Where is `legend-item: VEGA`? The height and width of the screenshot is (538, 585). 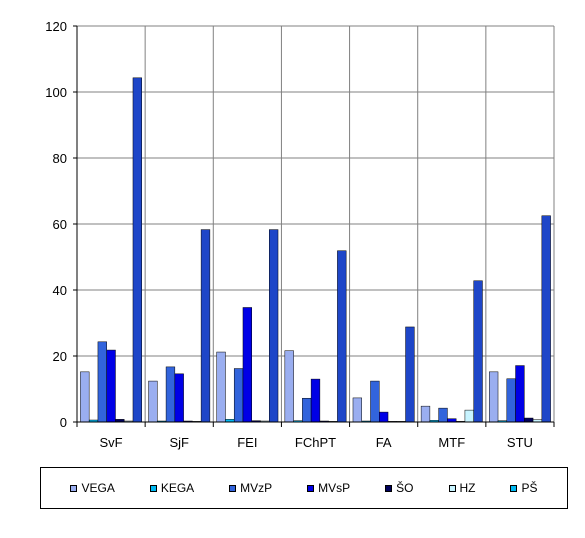
legend-item: VEGA is located at coordinates (92, 488).